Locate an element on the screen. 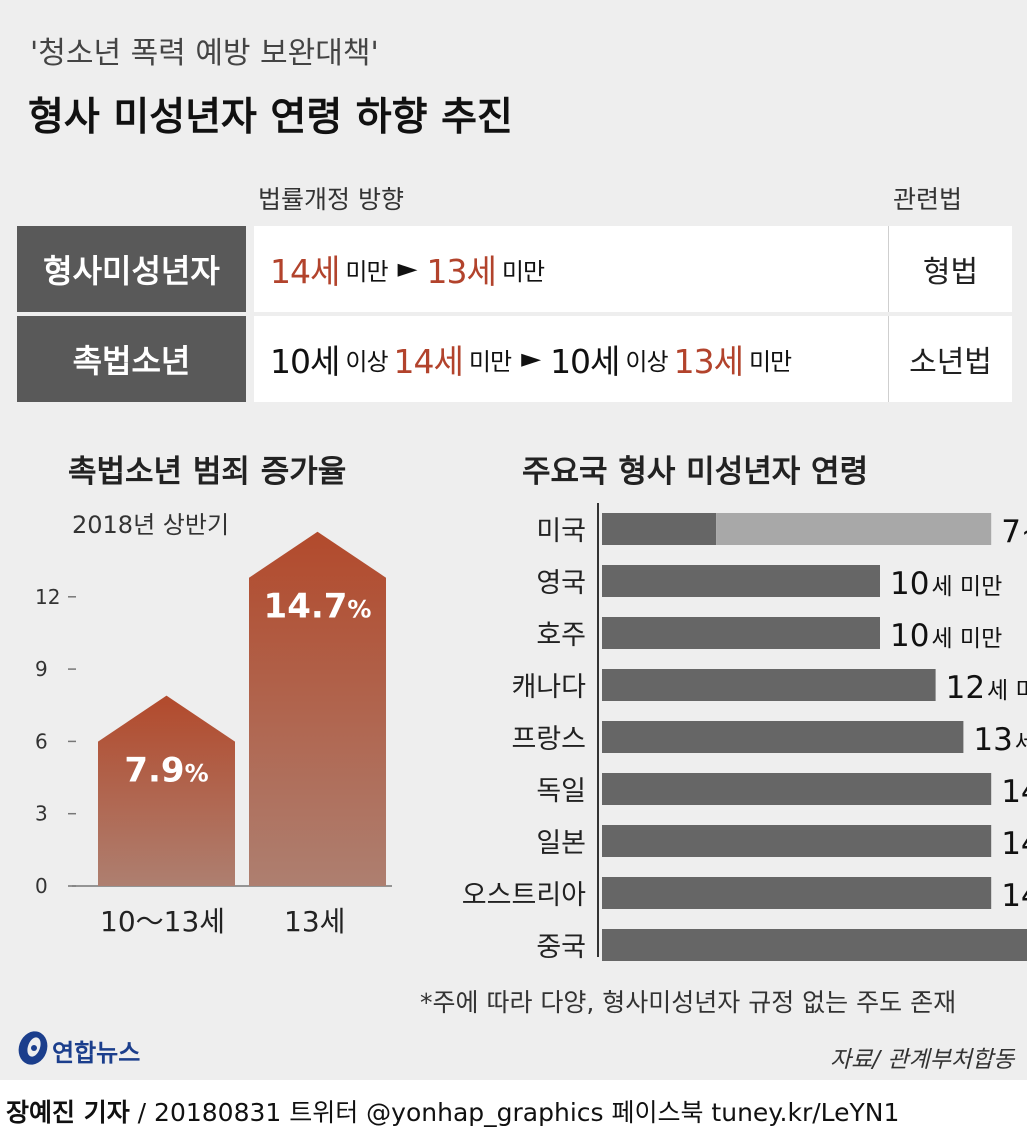  data-label: 7.9% is located at coordinates (166, 771).